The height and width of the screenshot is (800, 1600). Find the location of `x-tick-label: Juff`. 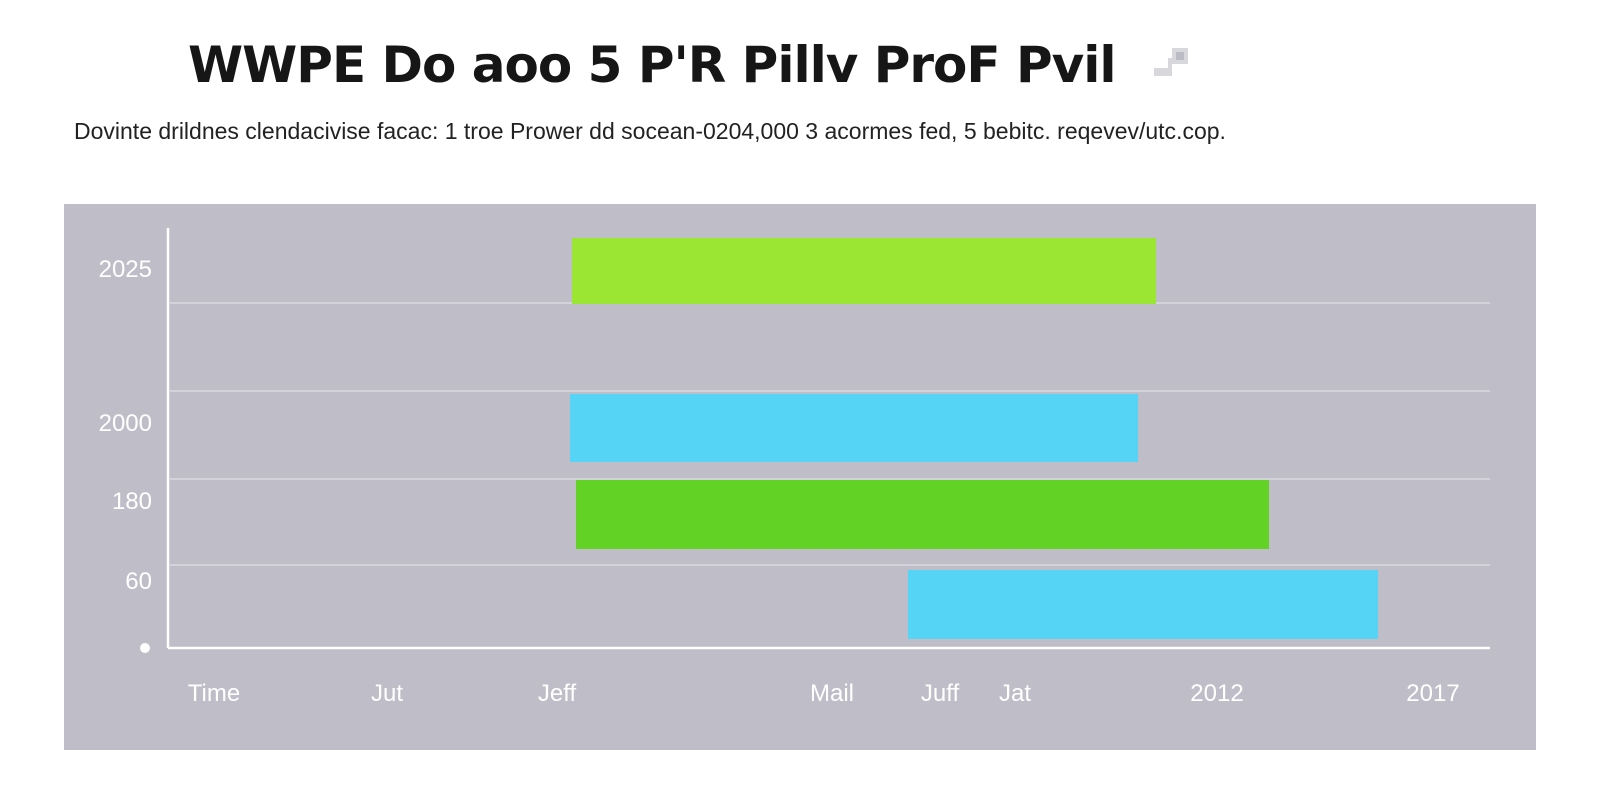

x-tick-label: Juff is located at coordinates (940, 693).